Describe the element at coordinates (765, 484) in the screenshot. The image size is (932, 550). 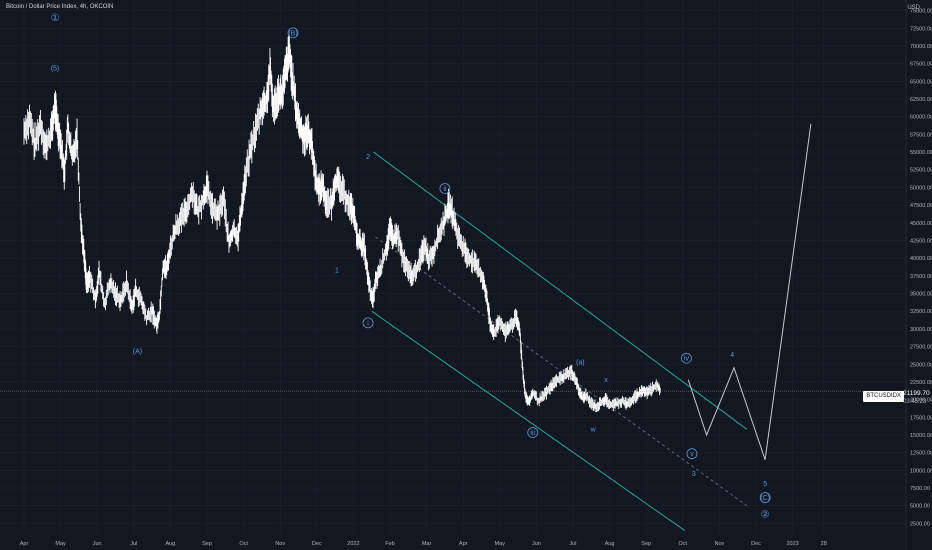
I see `wave-label: 5` at that location.